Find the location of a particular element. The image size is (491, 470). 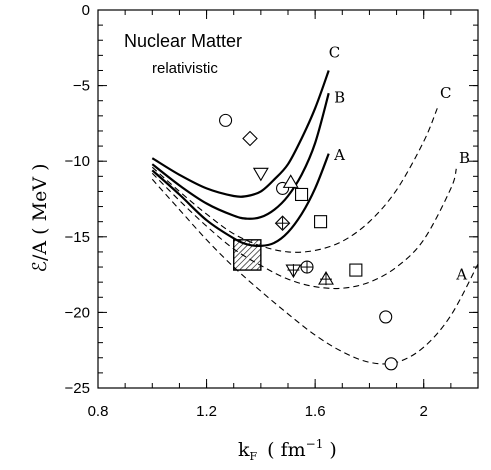

curve-solid-B is located at coordinates (240, 156).